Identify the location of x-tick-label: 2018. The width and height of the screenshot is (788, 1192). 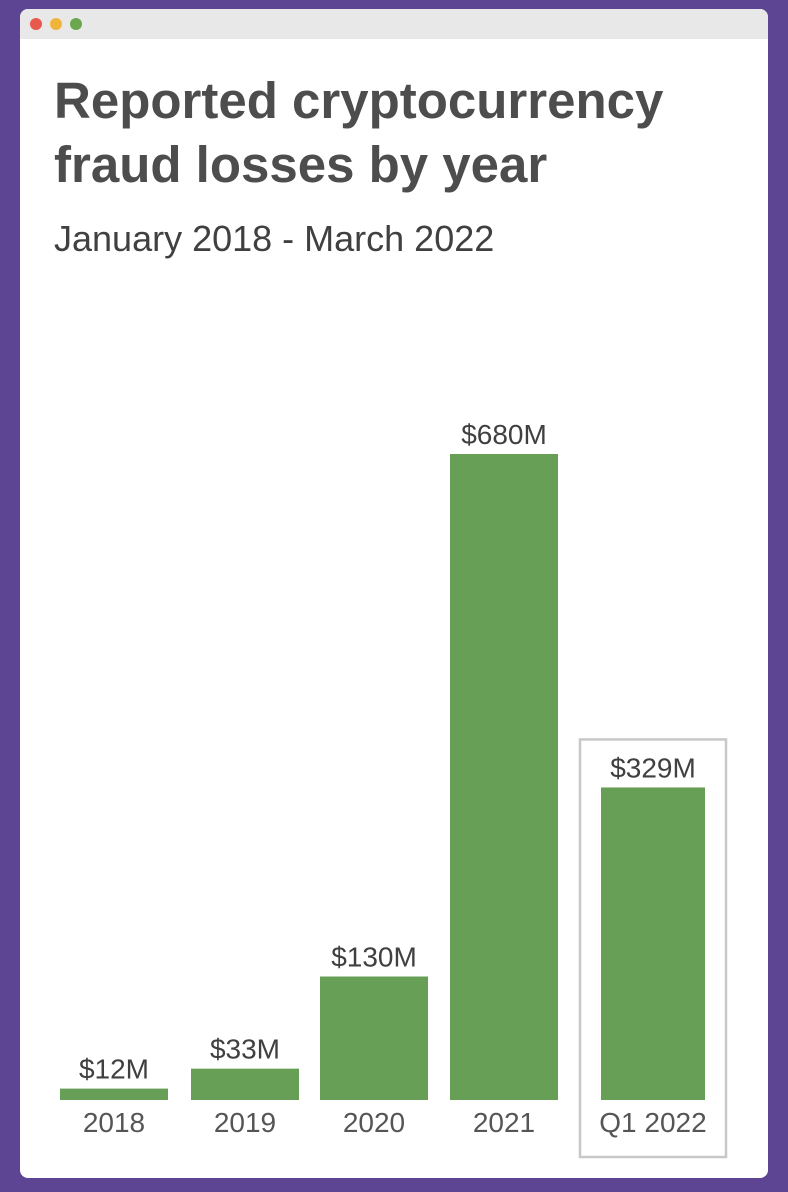
(114, 1122).